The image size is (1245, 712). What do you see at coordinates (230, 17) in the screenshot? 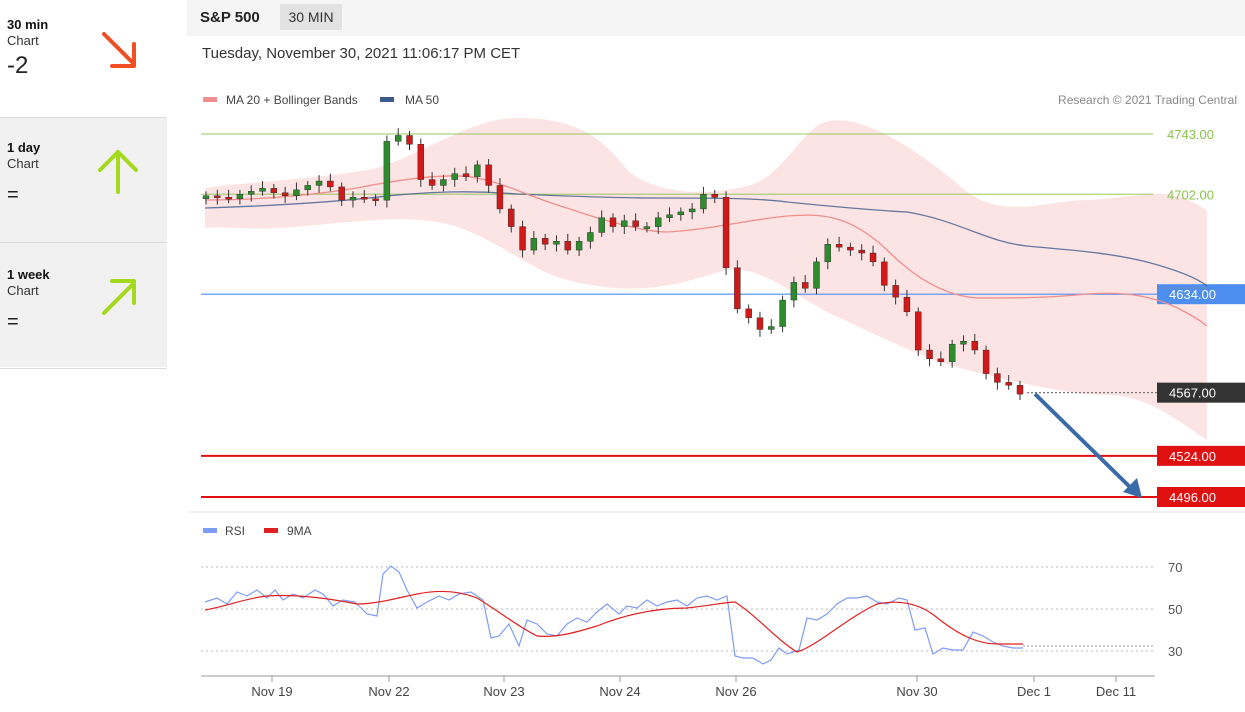
I see `symbol-label: S&P 500` at bounding box center [230, 17].